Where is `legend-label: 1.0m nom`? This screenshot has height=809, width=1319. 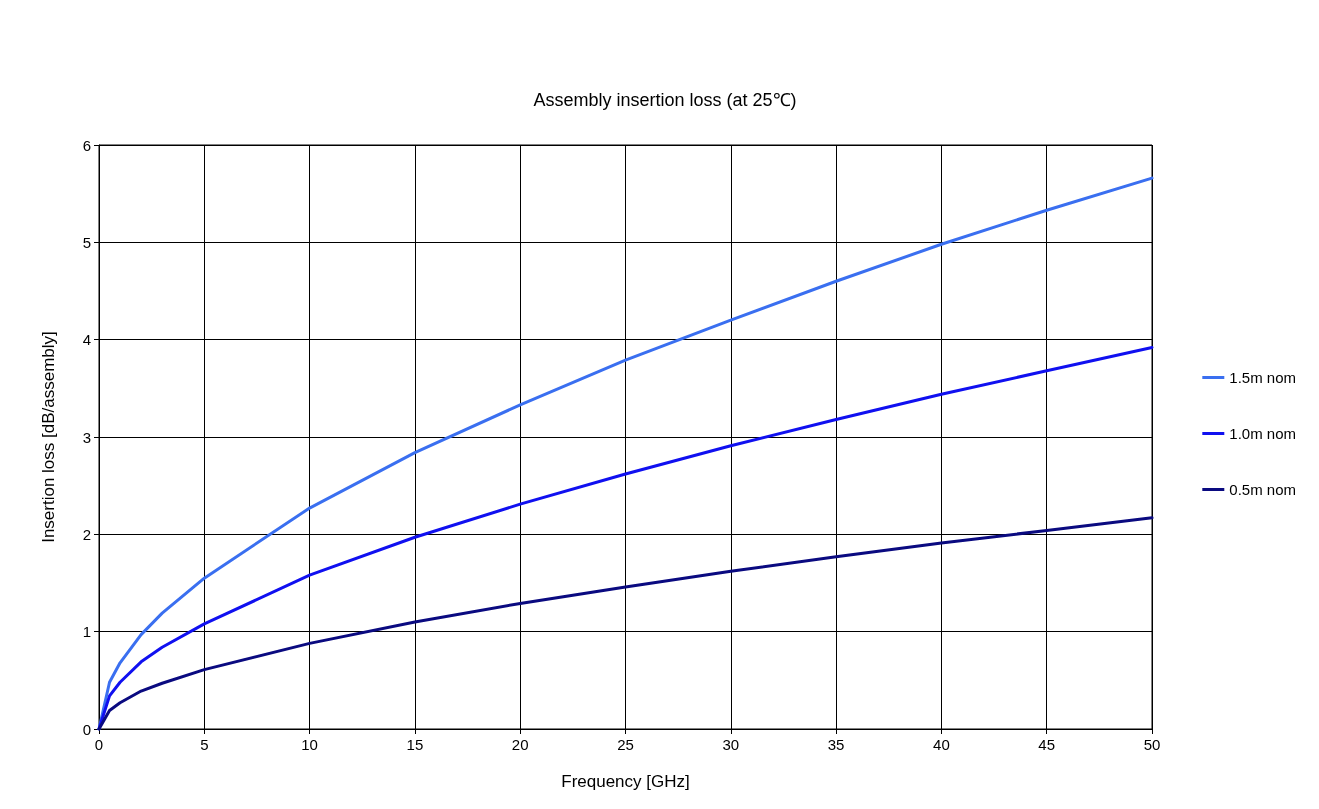 legend-label: 1.0m nom is located at coordinates (1263, 433).